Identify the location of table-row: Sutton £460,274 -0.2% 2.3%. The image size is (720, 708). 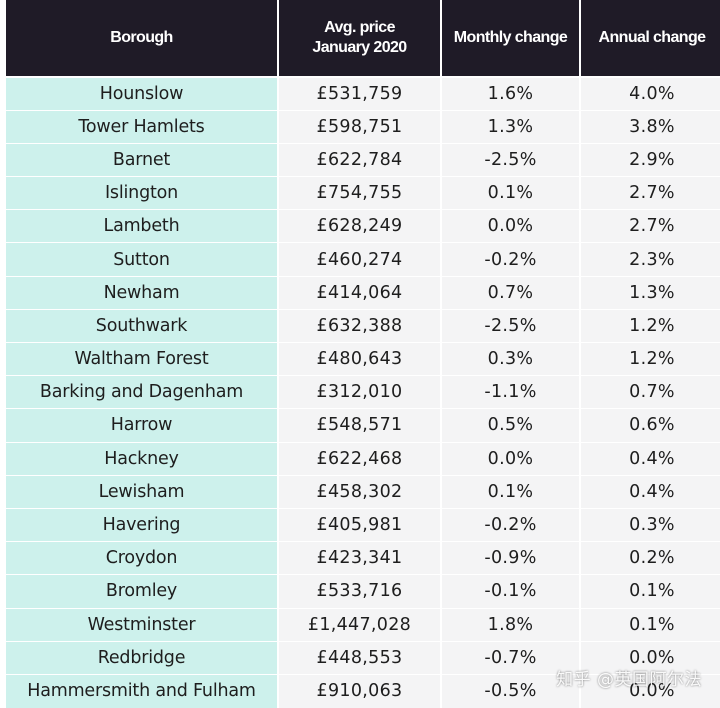
(360, 259).